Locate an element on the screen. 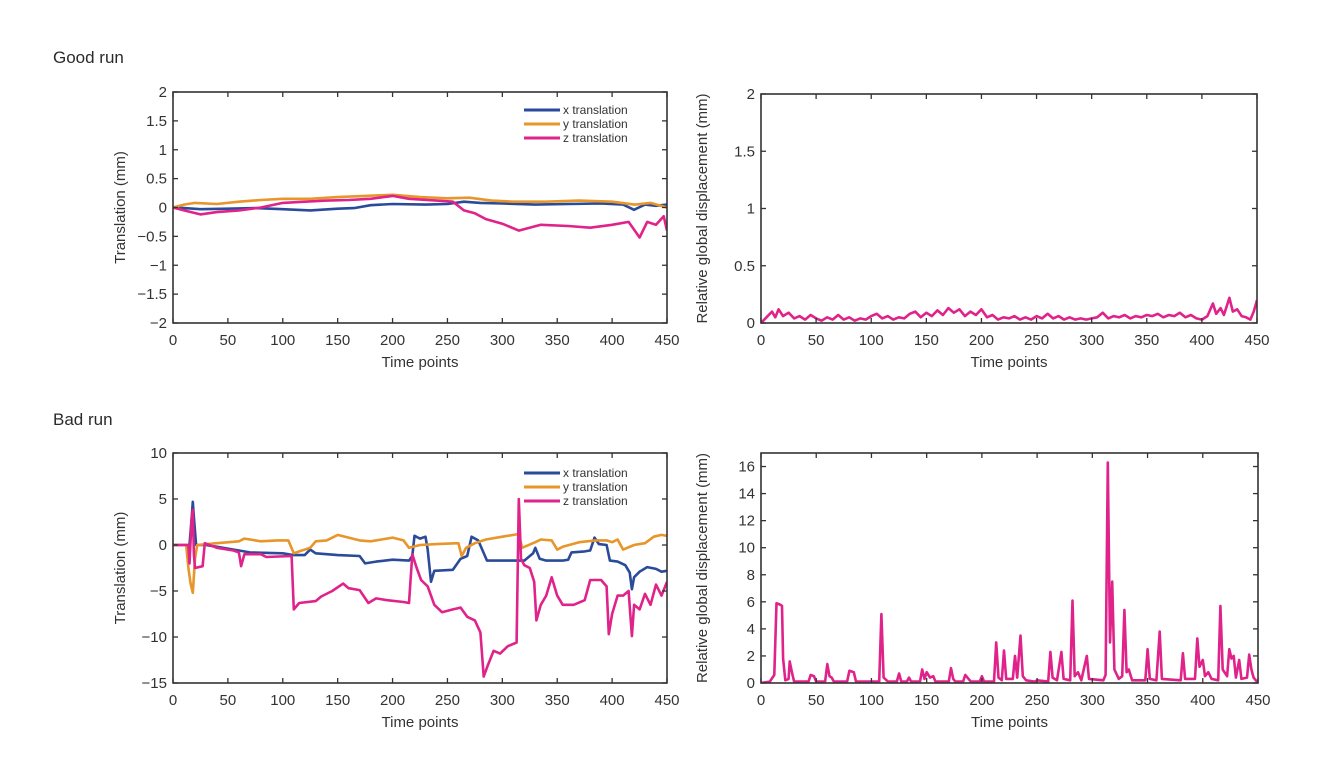 The width and height of the screenshot is (1318, 773). y-tick-label: 12 is located at coordinates (746, 521).